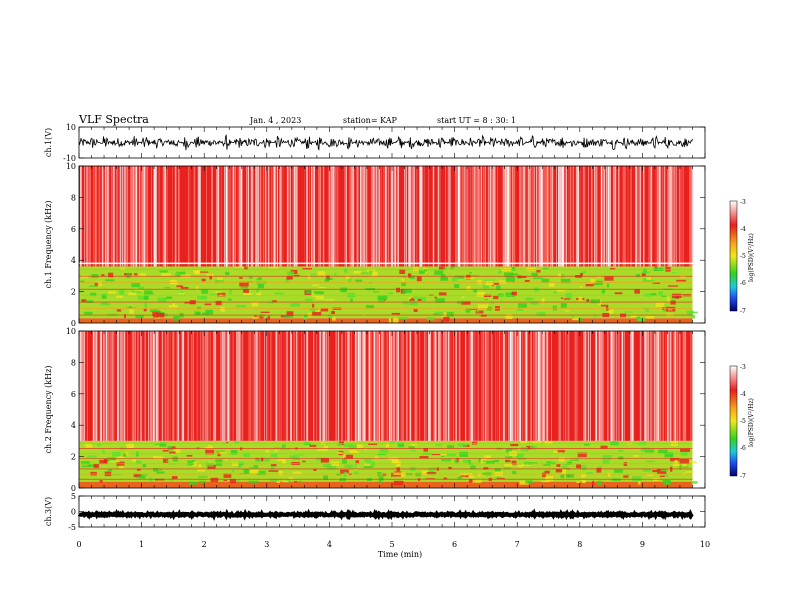  What do you see at coordinates (517, 544) in the screenshot?
I see `x-tick-label: 7` at bounding box center [517, 544].